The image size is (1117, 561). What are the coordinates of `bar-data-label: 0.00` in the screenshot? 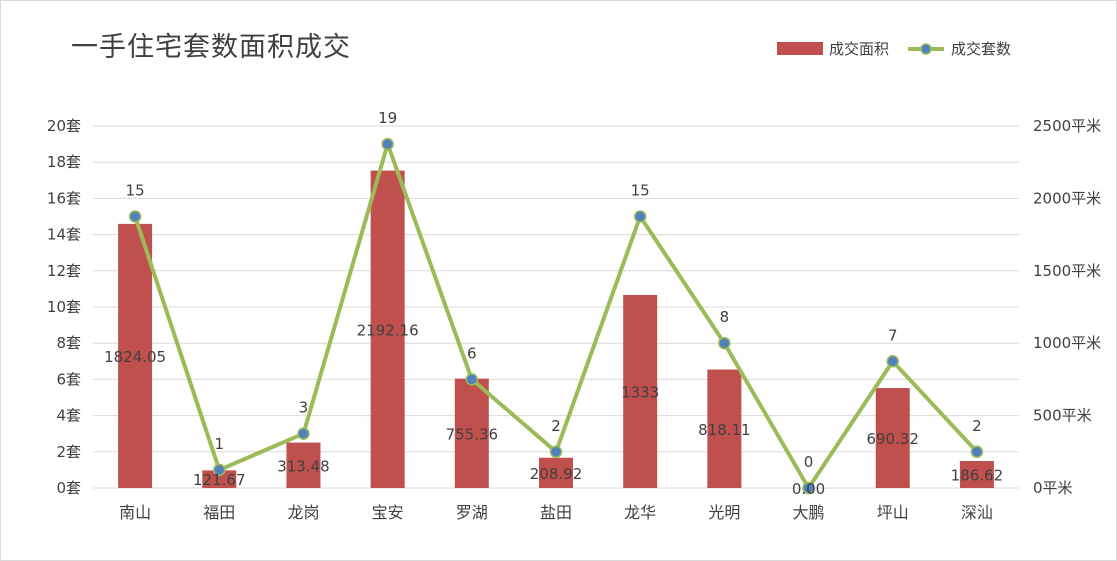 It's located at (808, 489).